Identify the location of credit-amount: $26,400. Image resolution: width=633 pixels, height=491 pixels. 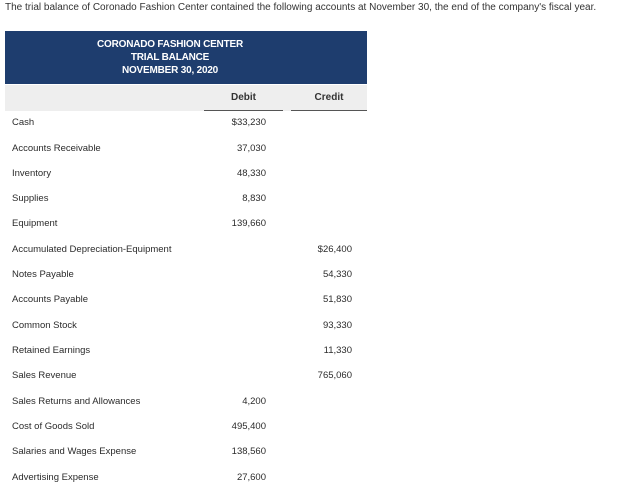
(334, 249).